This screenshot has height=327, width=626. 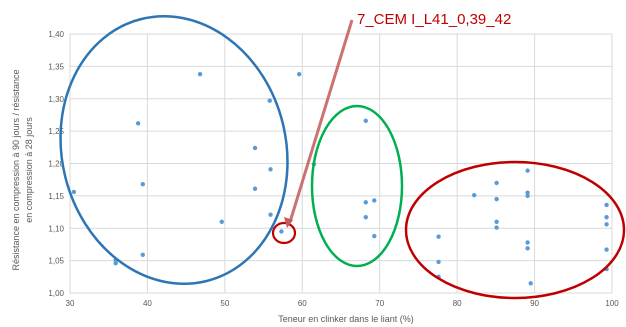 What do you see at coordinates (534, 303) in the screenshot?
I see `x-tick-label: 90` at bounding box center [534, 303].